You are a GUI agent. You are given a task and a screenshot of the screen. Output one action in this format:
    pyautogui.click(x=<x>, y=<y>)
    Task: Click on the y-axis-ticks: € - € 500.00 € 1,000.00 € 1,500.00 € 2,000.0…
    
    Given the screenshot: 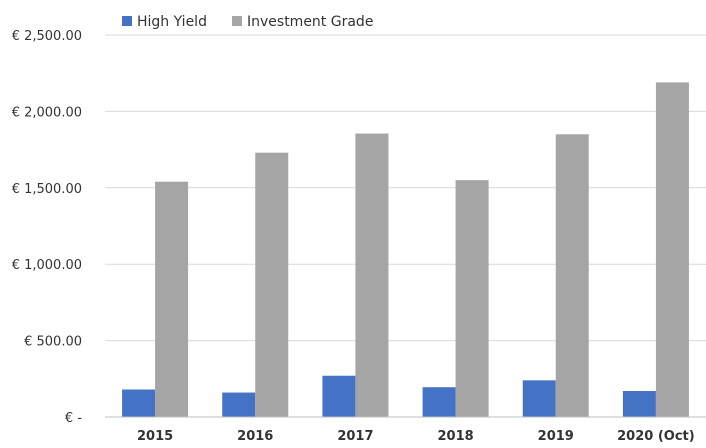 What is the action you would take?
    pyautogui.click(x=47, y=227)
    